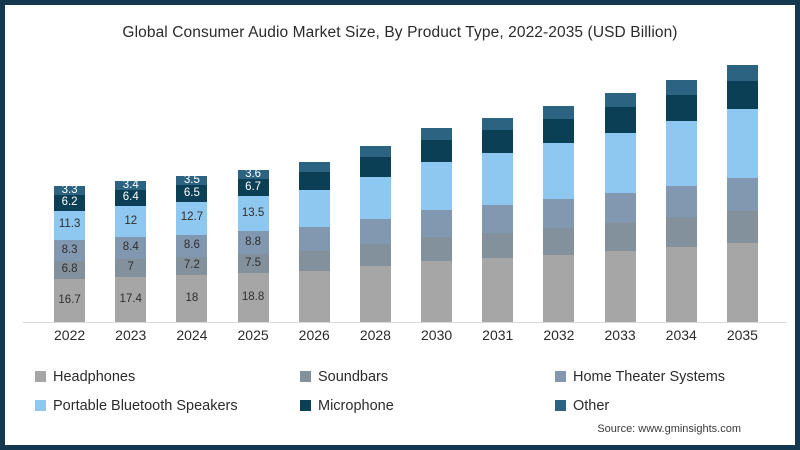  What do you see at coordinates (167, 377) in the screenshot?
I see `legend-item-headphones: Headphones` at bounding box center [167, 377].